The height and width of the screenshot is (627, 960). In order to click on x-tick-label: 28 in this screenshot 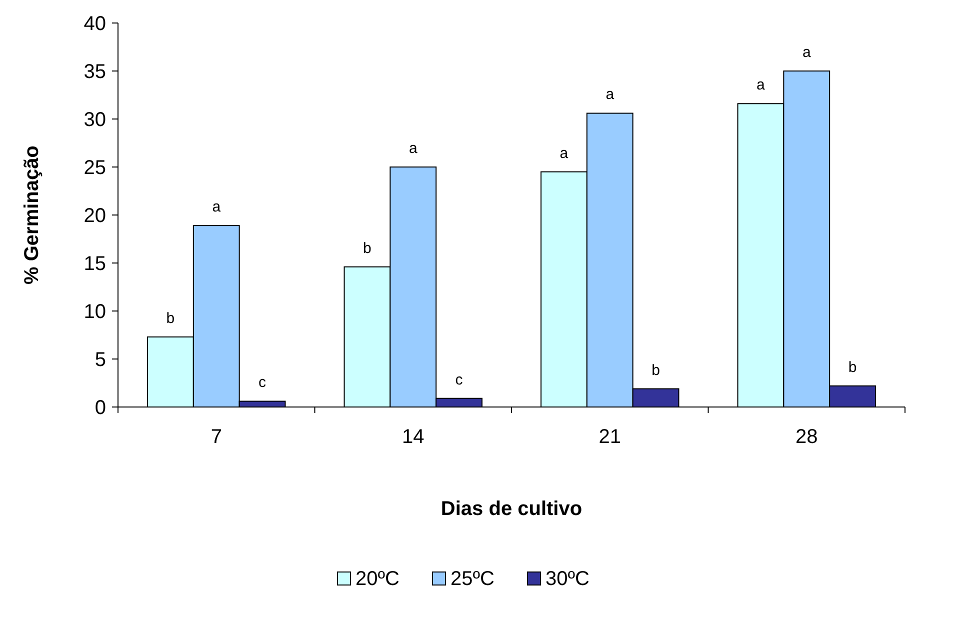, I will do `click(807, 437)`.